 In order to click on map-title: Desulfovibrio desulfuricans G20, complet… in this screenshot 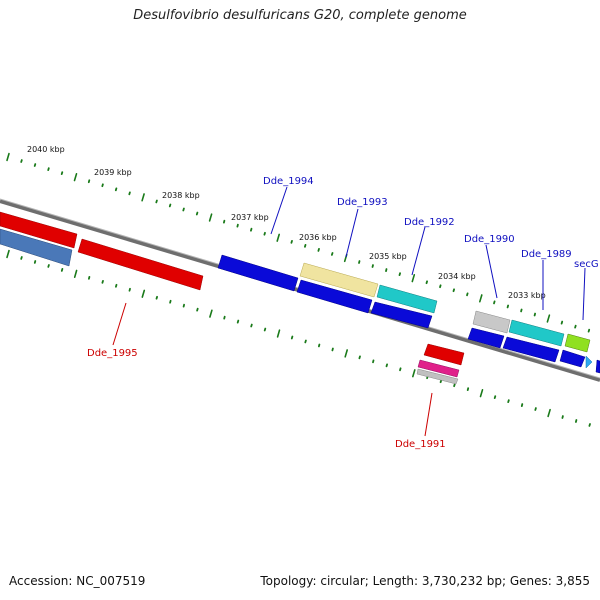, I will do `click(300, 15)`.